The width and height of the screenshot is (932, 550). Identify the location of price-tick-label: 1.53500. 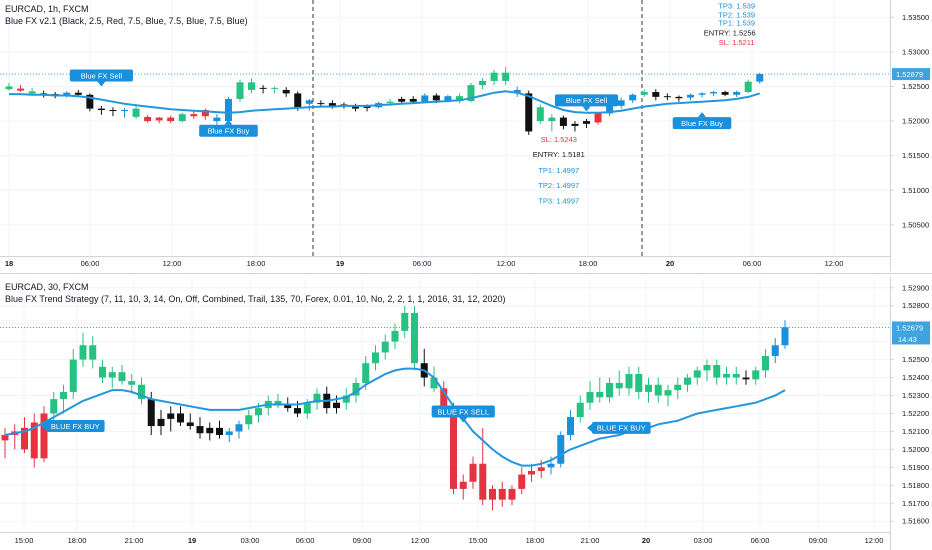
(915, 17).